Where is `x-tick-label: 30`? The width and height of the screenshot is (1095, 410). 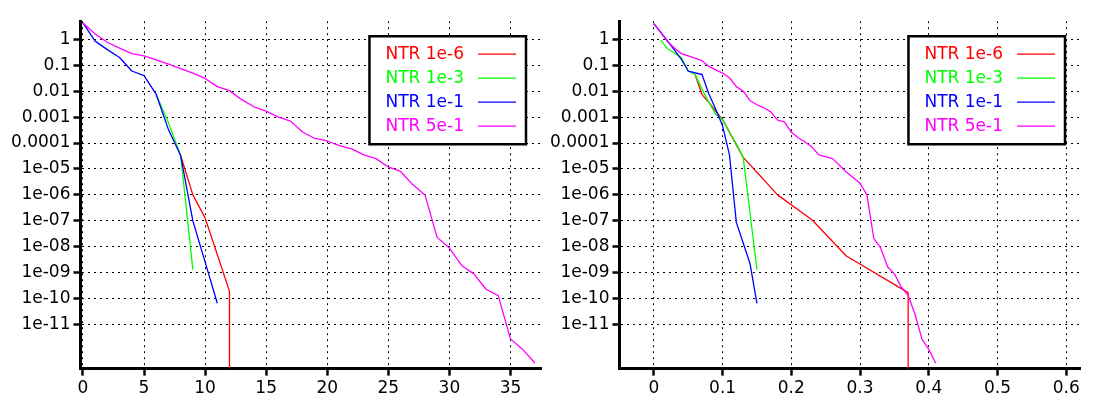
x-tick-label: 30 is located at coordinates (449, 387).